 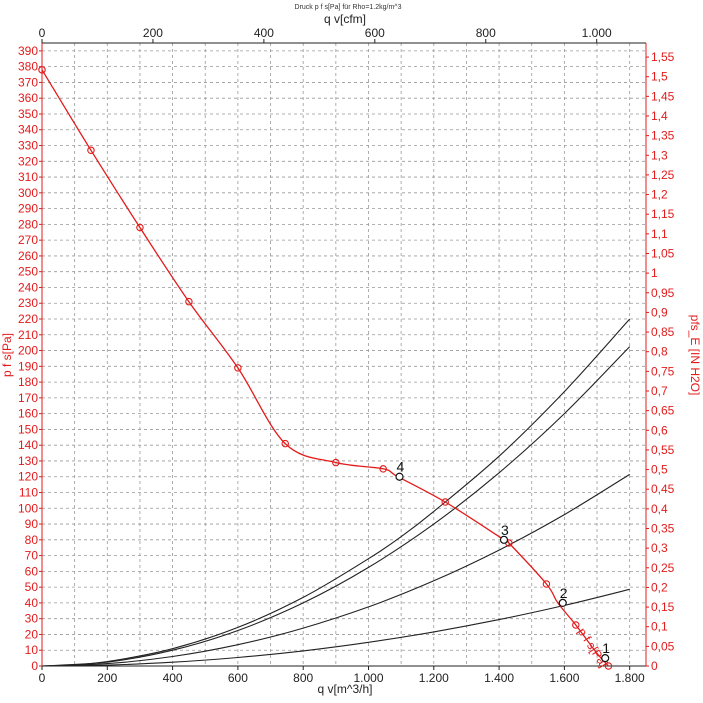 I want to click on y-axis-left-label: p f s[Pa], so click(x=7, y=355).